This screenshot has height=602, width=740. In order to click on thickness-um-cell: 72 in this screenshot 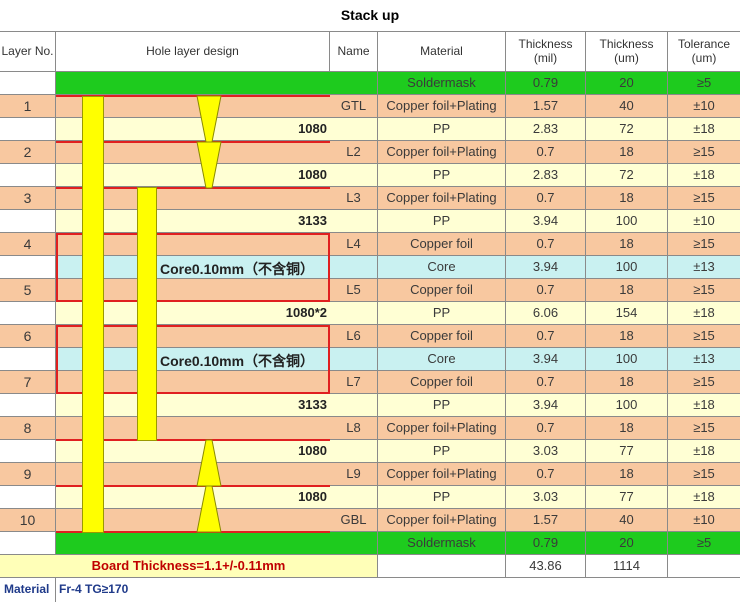, I will do `click(627, 129)`.